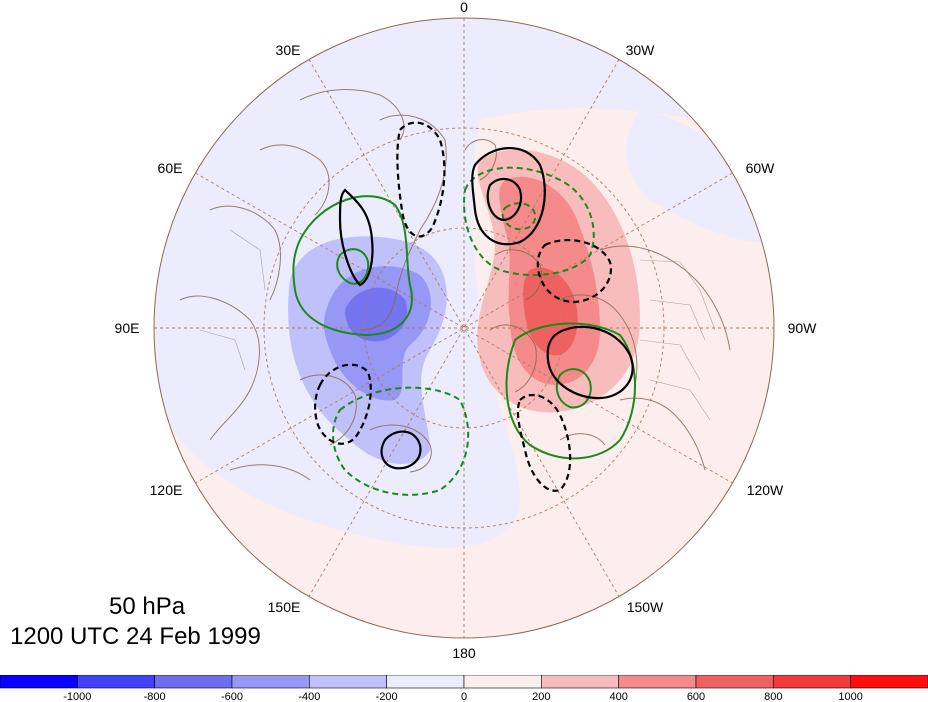  What do you see at coordinates (343, 404) in the screenshot?
I see `black-dashed-contour-southwest` at bounding box center [343, 404].